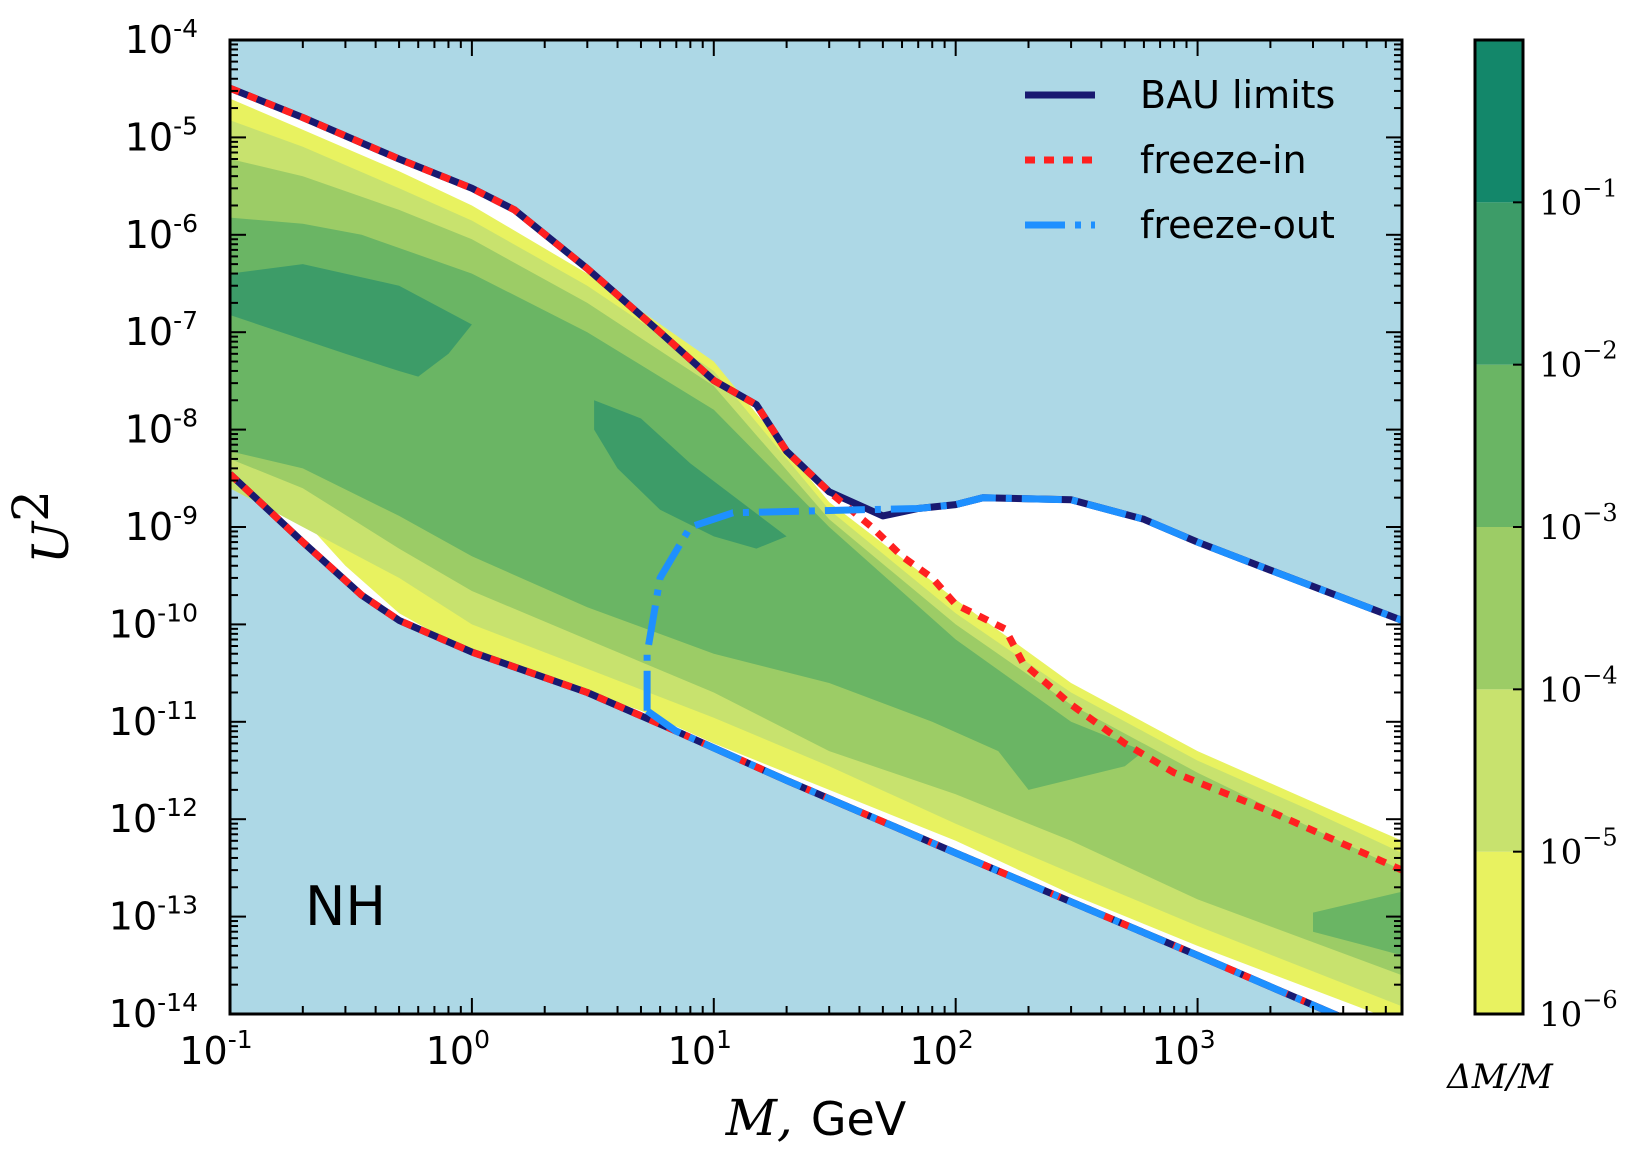 The height and width of the screenshot is (1154, 1631). Describe the element at coordinates (859, 1119) in the screenshot. I see `x-axis-label-unit: GeV` at that location.